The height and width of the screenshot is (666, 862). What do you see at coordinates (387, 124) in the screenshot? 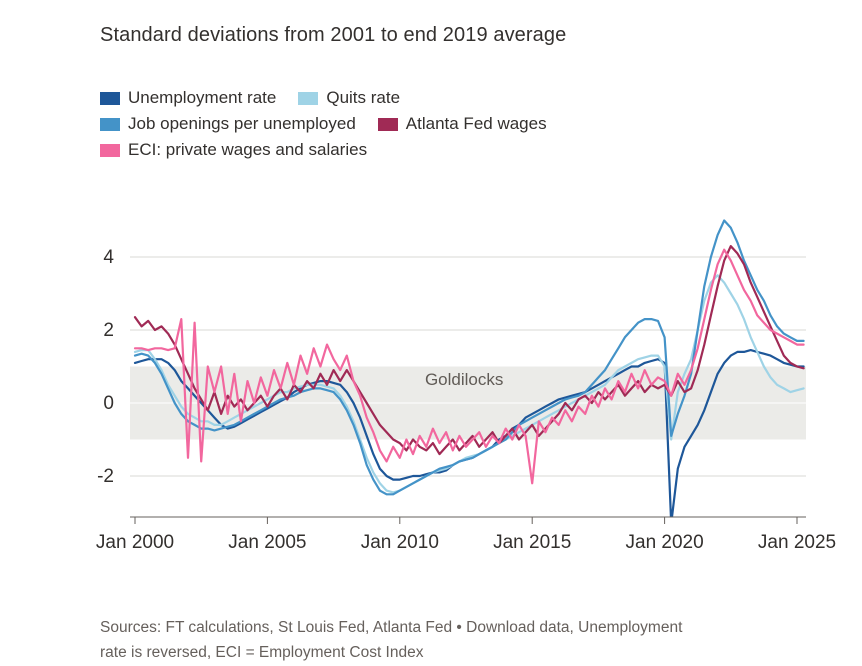
I see `atlanta-fed-wages-swatch` at bounding box center [387, 124].